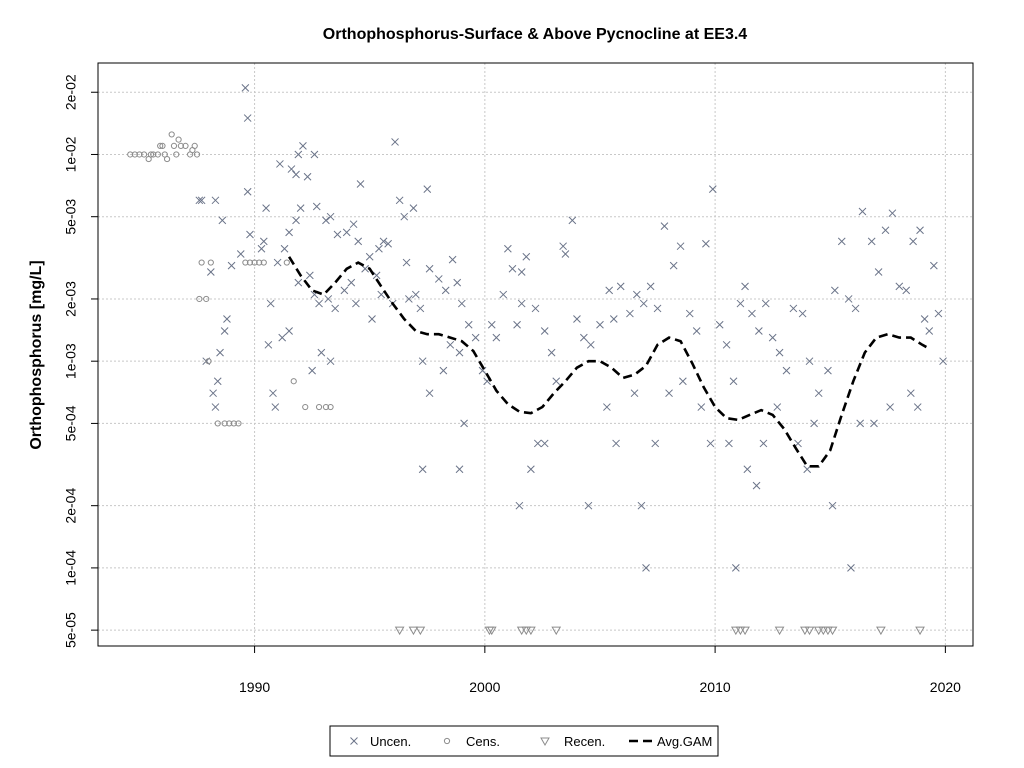 The width and height of the screenshot is (1024, 768). What do you see at coordinates (254, 687) in the screenshot?
I see `x-tick-label: 1990` at bounding box center [254, 687].